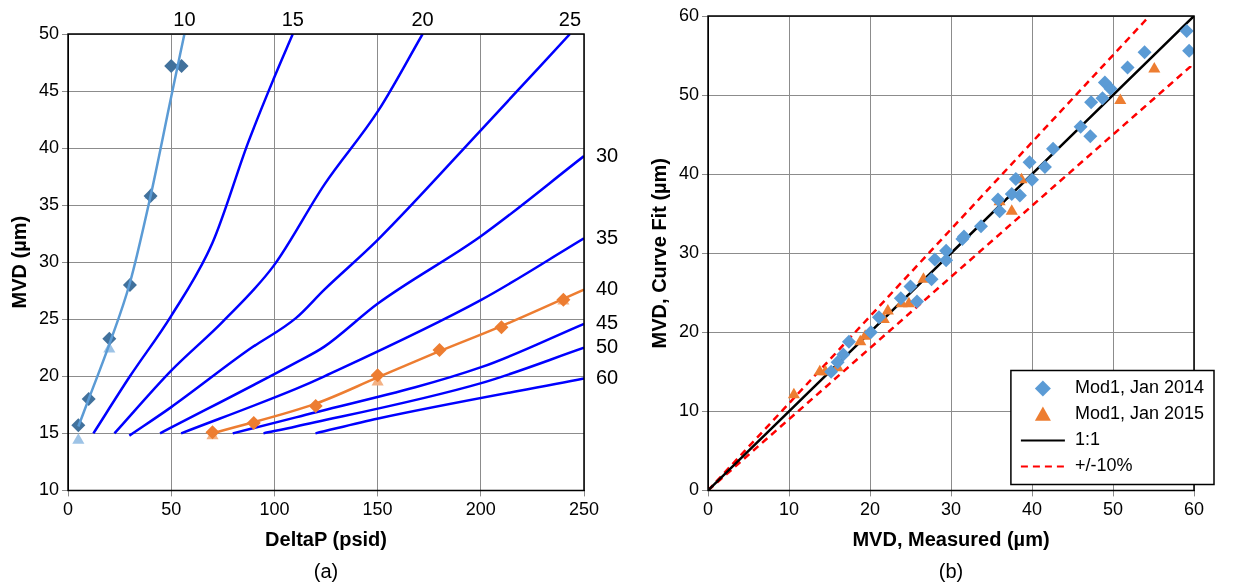  What do you see at coordinates (607, 377) in the screenshot?
I see `series-label: 60` at bounding box center [607, 377].